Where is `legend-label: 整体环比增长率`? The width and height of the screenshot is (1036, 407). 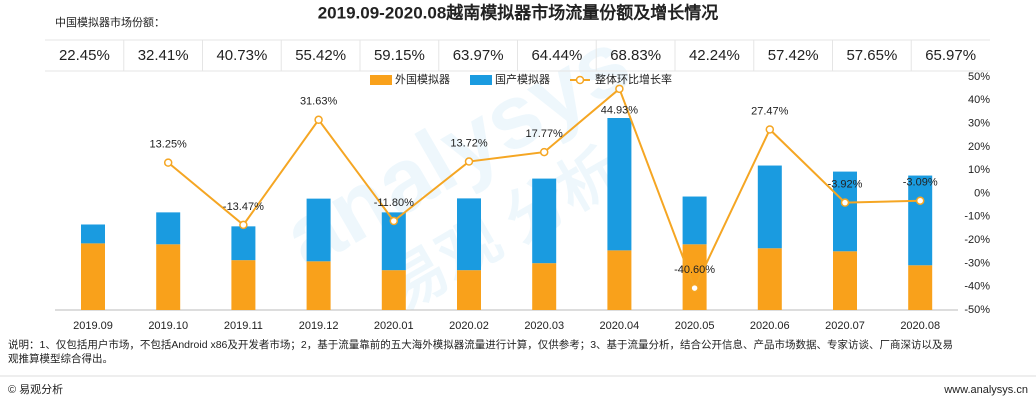
legend-label: 整体环比增长率 is located at coordinates (633, 79).